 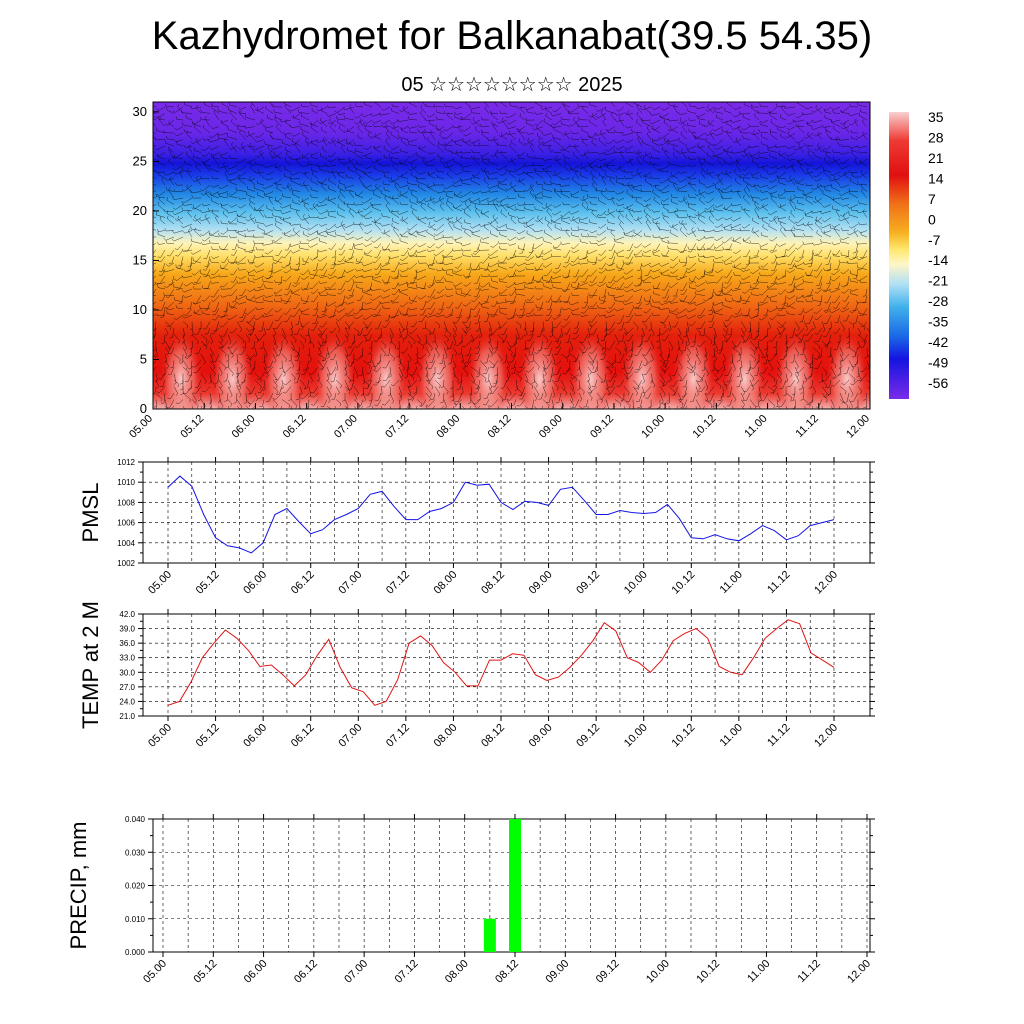 What do you see at coordinates (918, 254) in the screenshot?
I see `colorbar: 35 28 21 14 7 0 -7 -14 -21 -28 -35 -42 -49 -56` at bounding box center [918, 254].